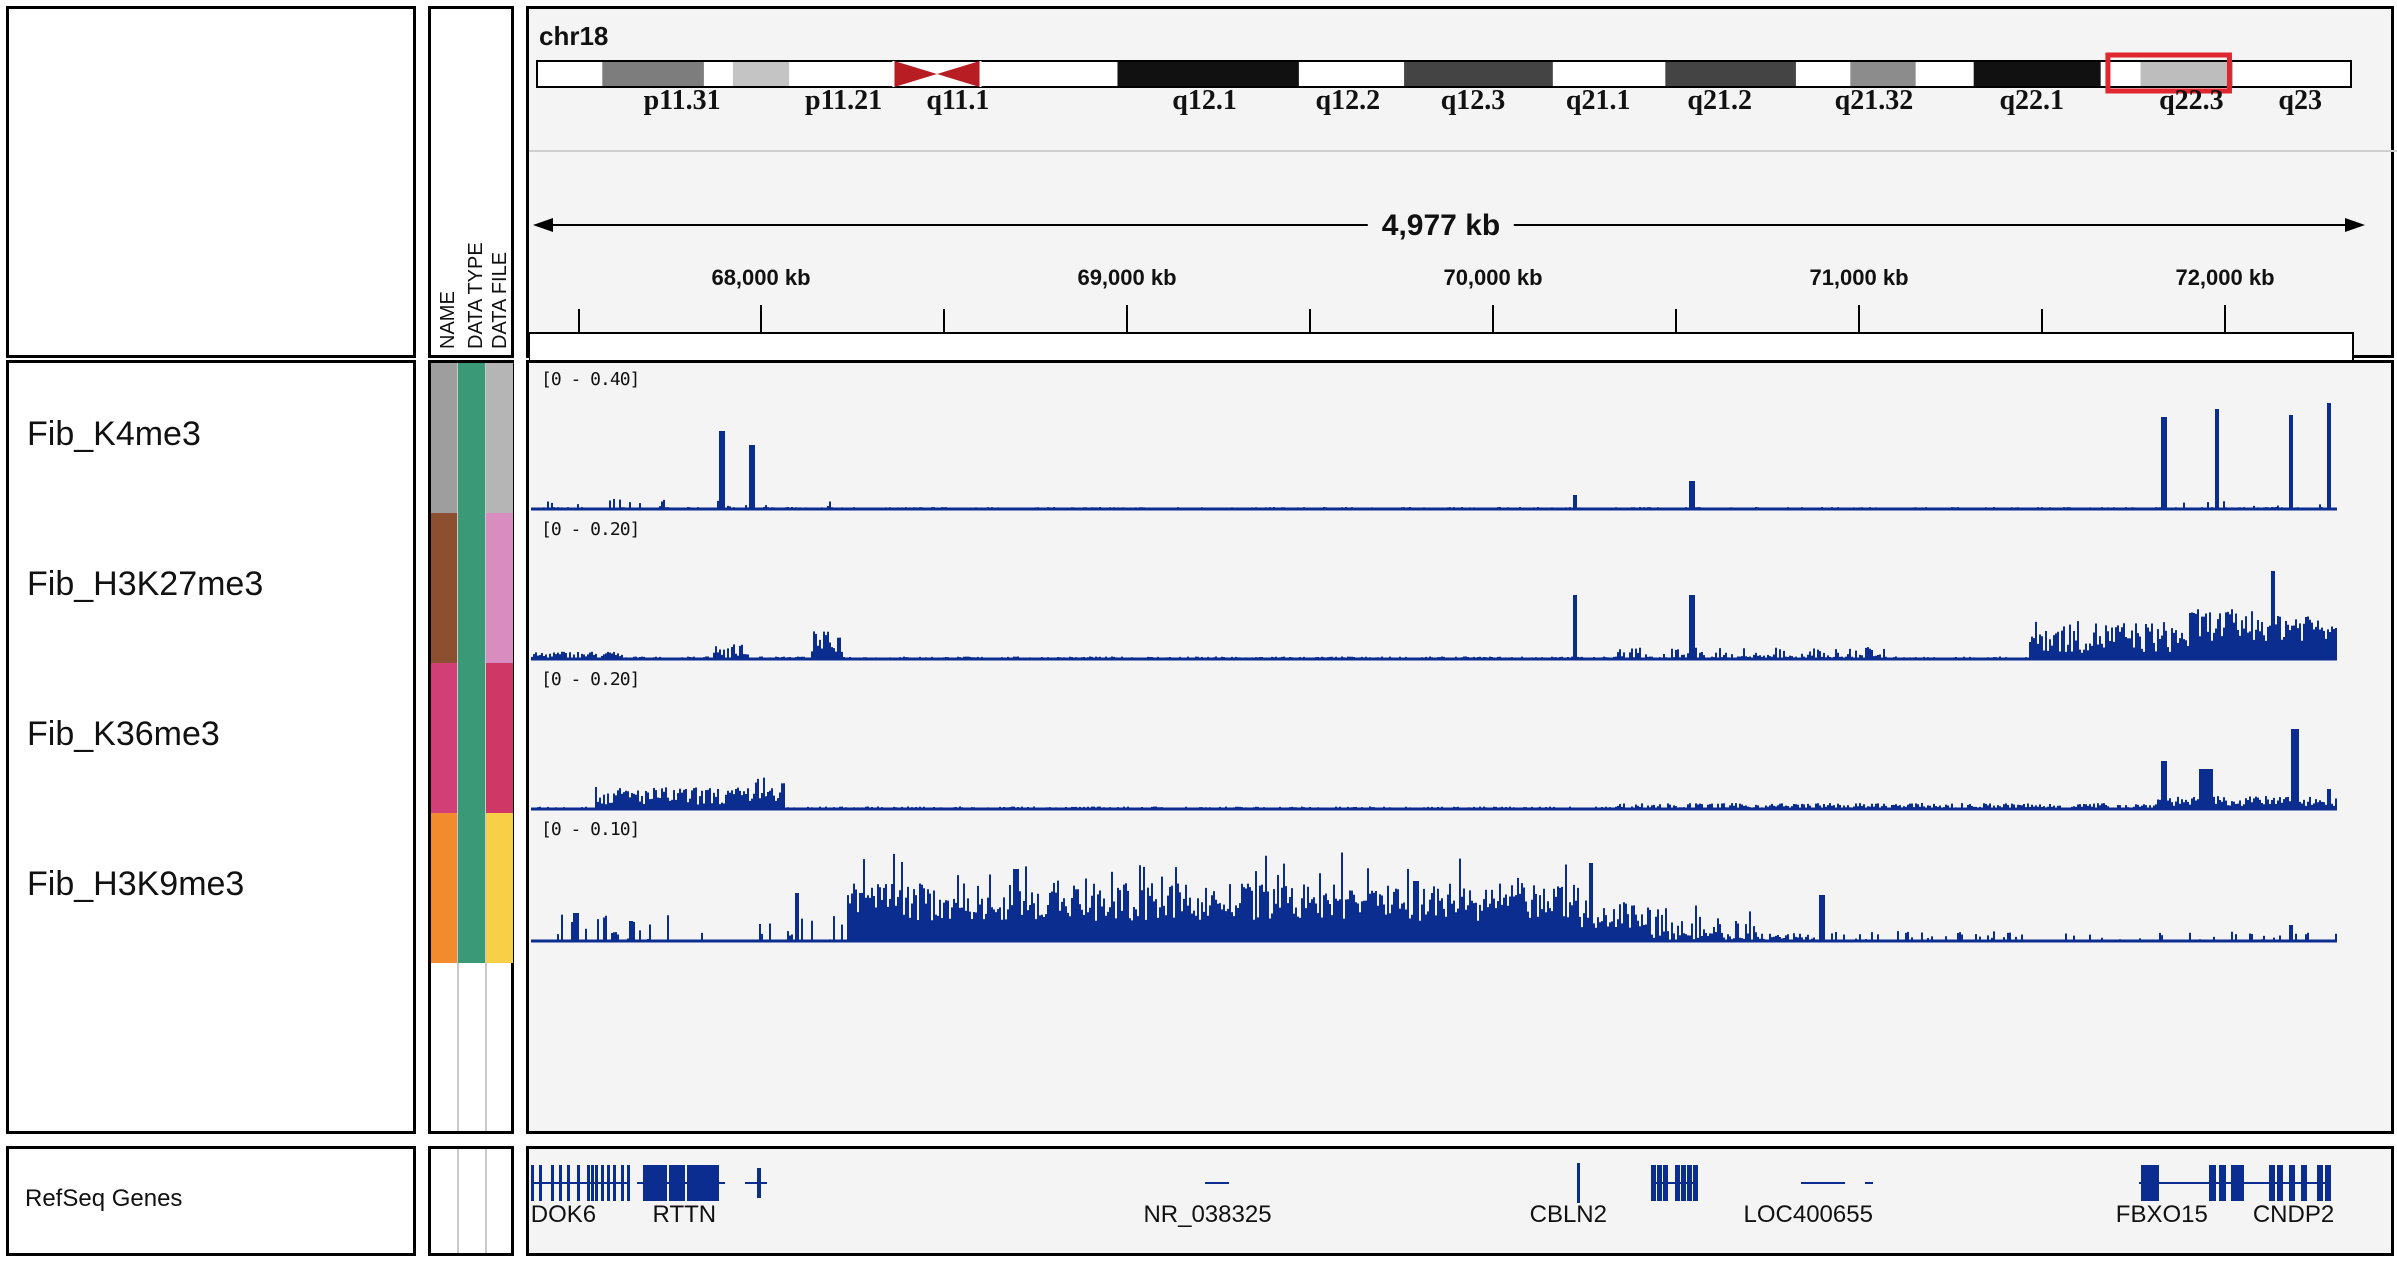 This screenshot has width=2397, height=1262. What do you see at coordinates (1463, 76) in the screenshot?
I see `chromosome-ideogram` at bounding box center [1463, 76].